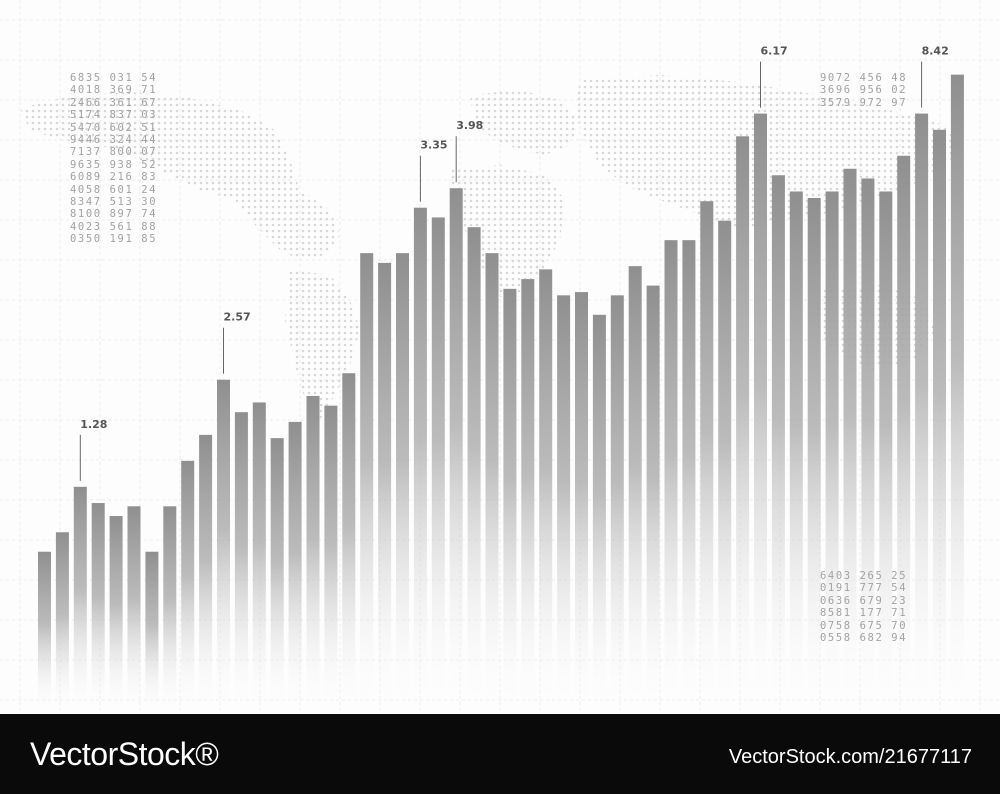 The image size is (1000, 794). What do you see at coordinates (114, 214) in the screenshot?
I see `number-row: 8100 897 74` at bounding box center [114, 214].